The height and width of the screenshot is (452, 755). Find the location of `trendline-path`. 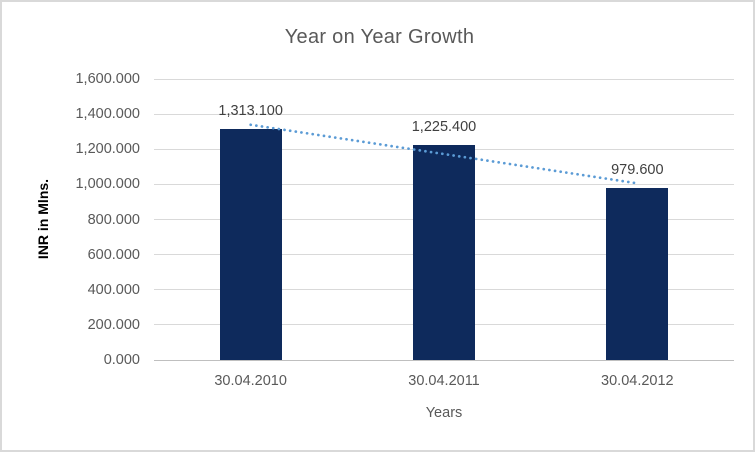

trendline-path is located at coordinates (444, 154).